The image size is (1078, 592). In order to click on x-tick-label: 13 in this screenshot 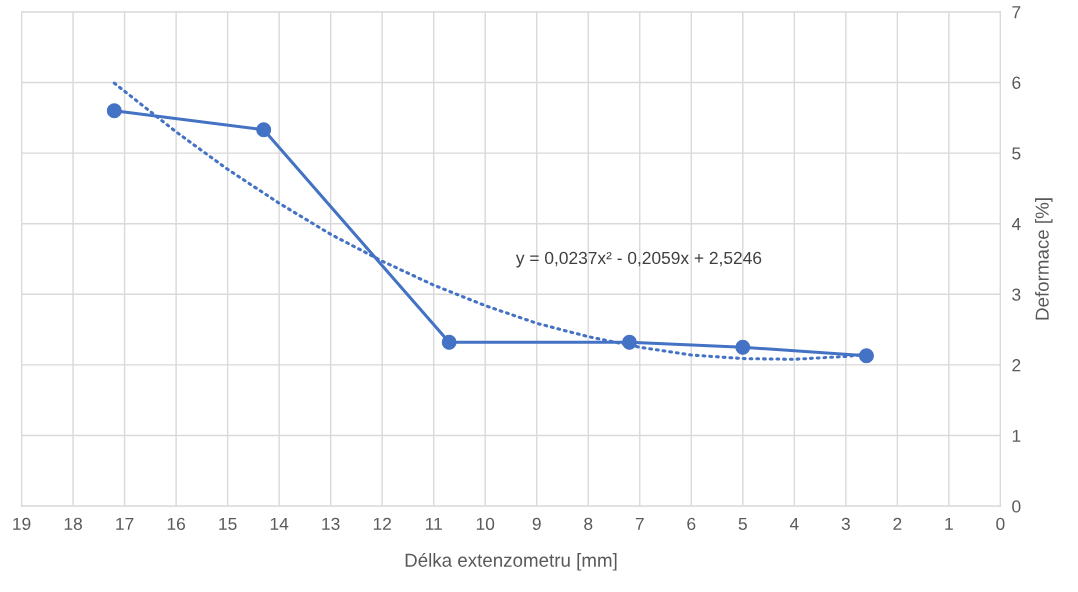, I will do `click(331, 524)`.